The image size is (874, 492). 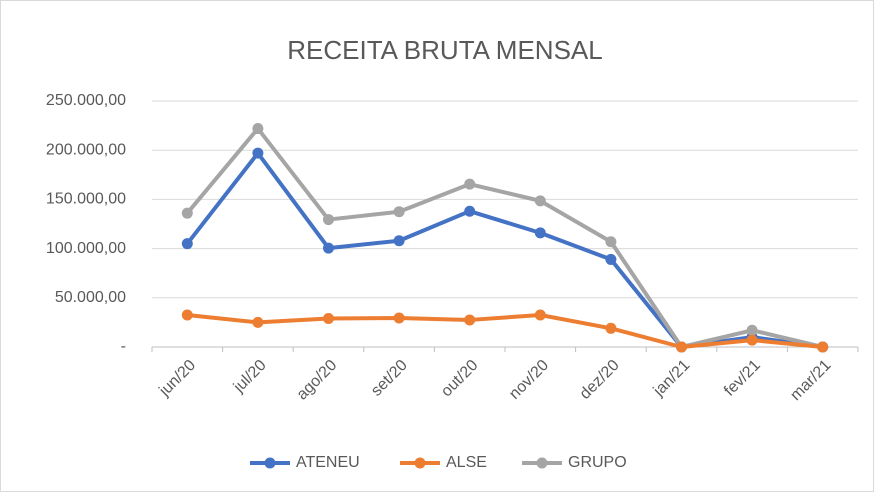 I want to click on legend-label: ALSE, so click(x=466, y=462).